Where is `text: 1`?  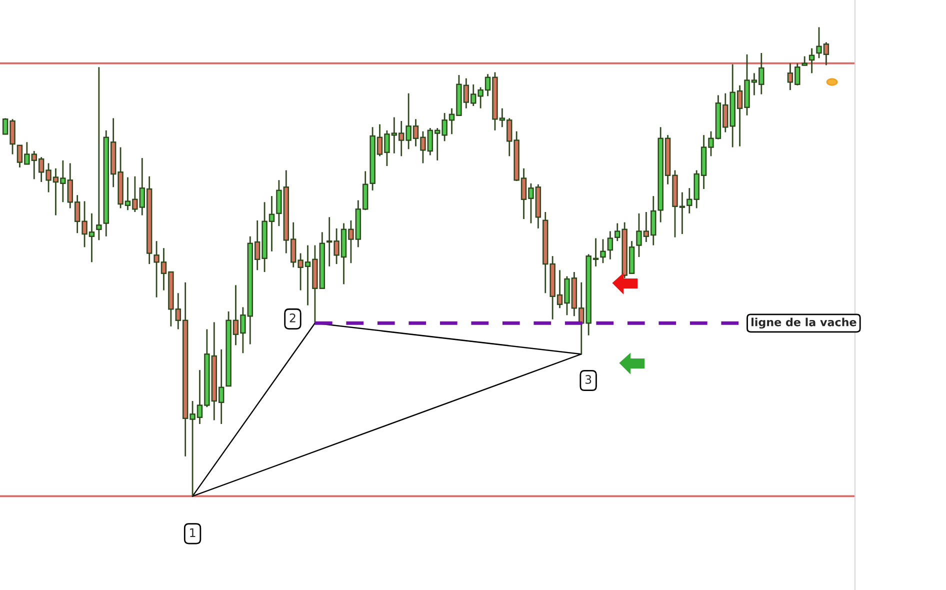
text: 1 is located at coordinates (193, 532).